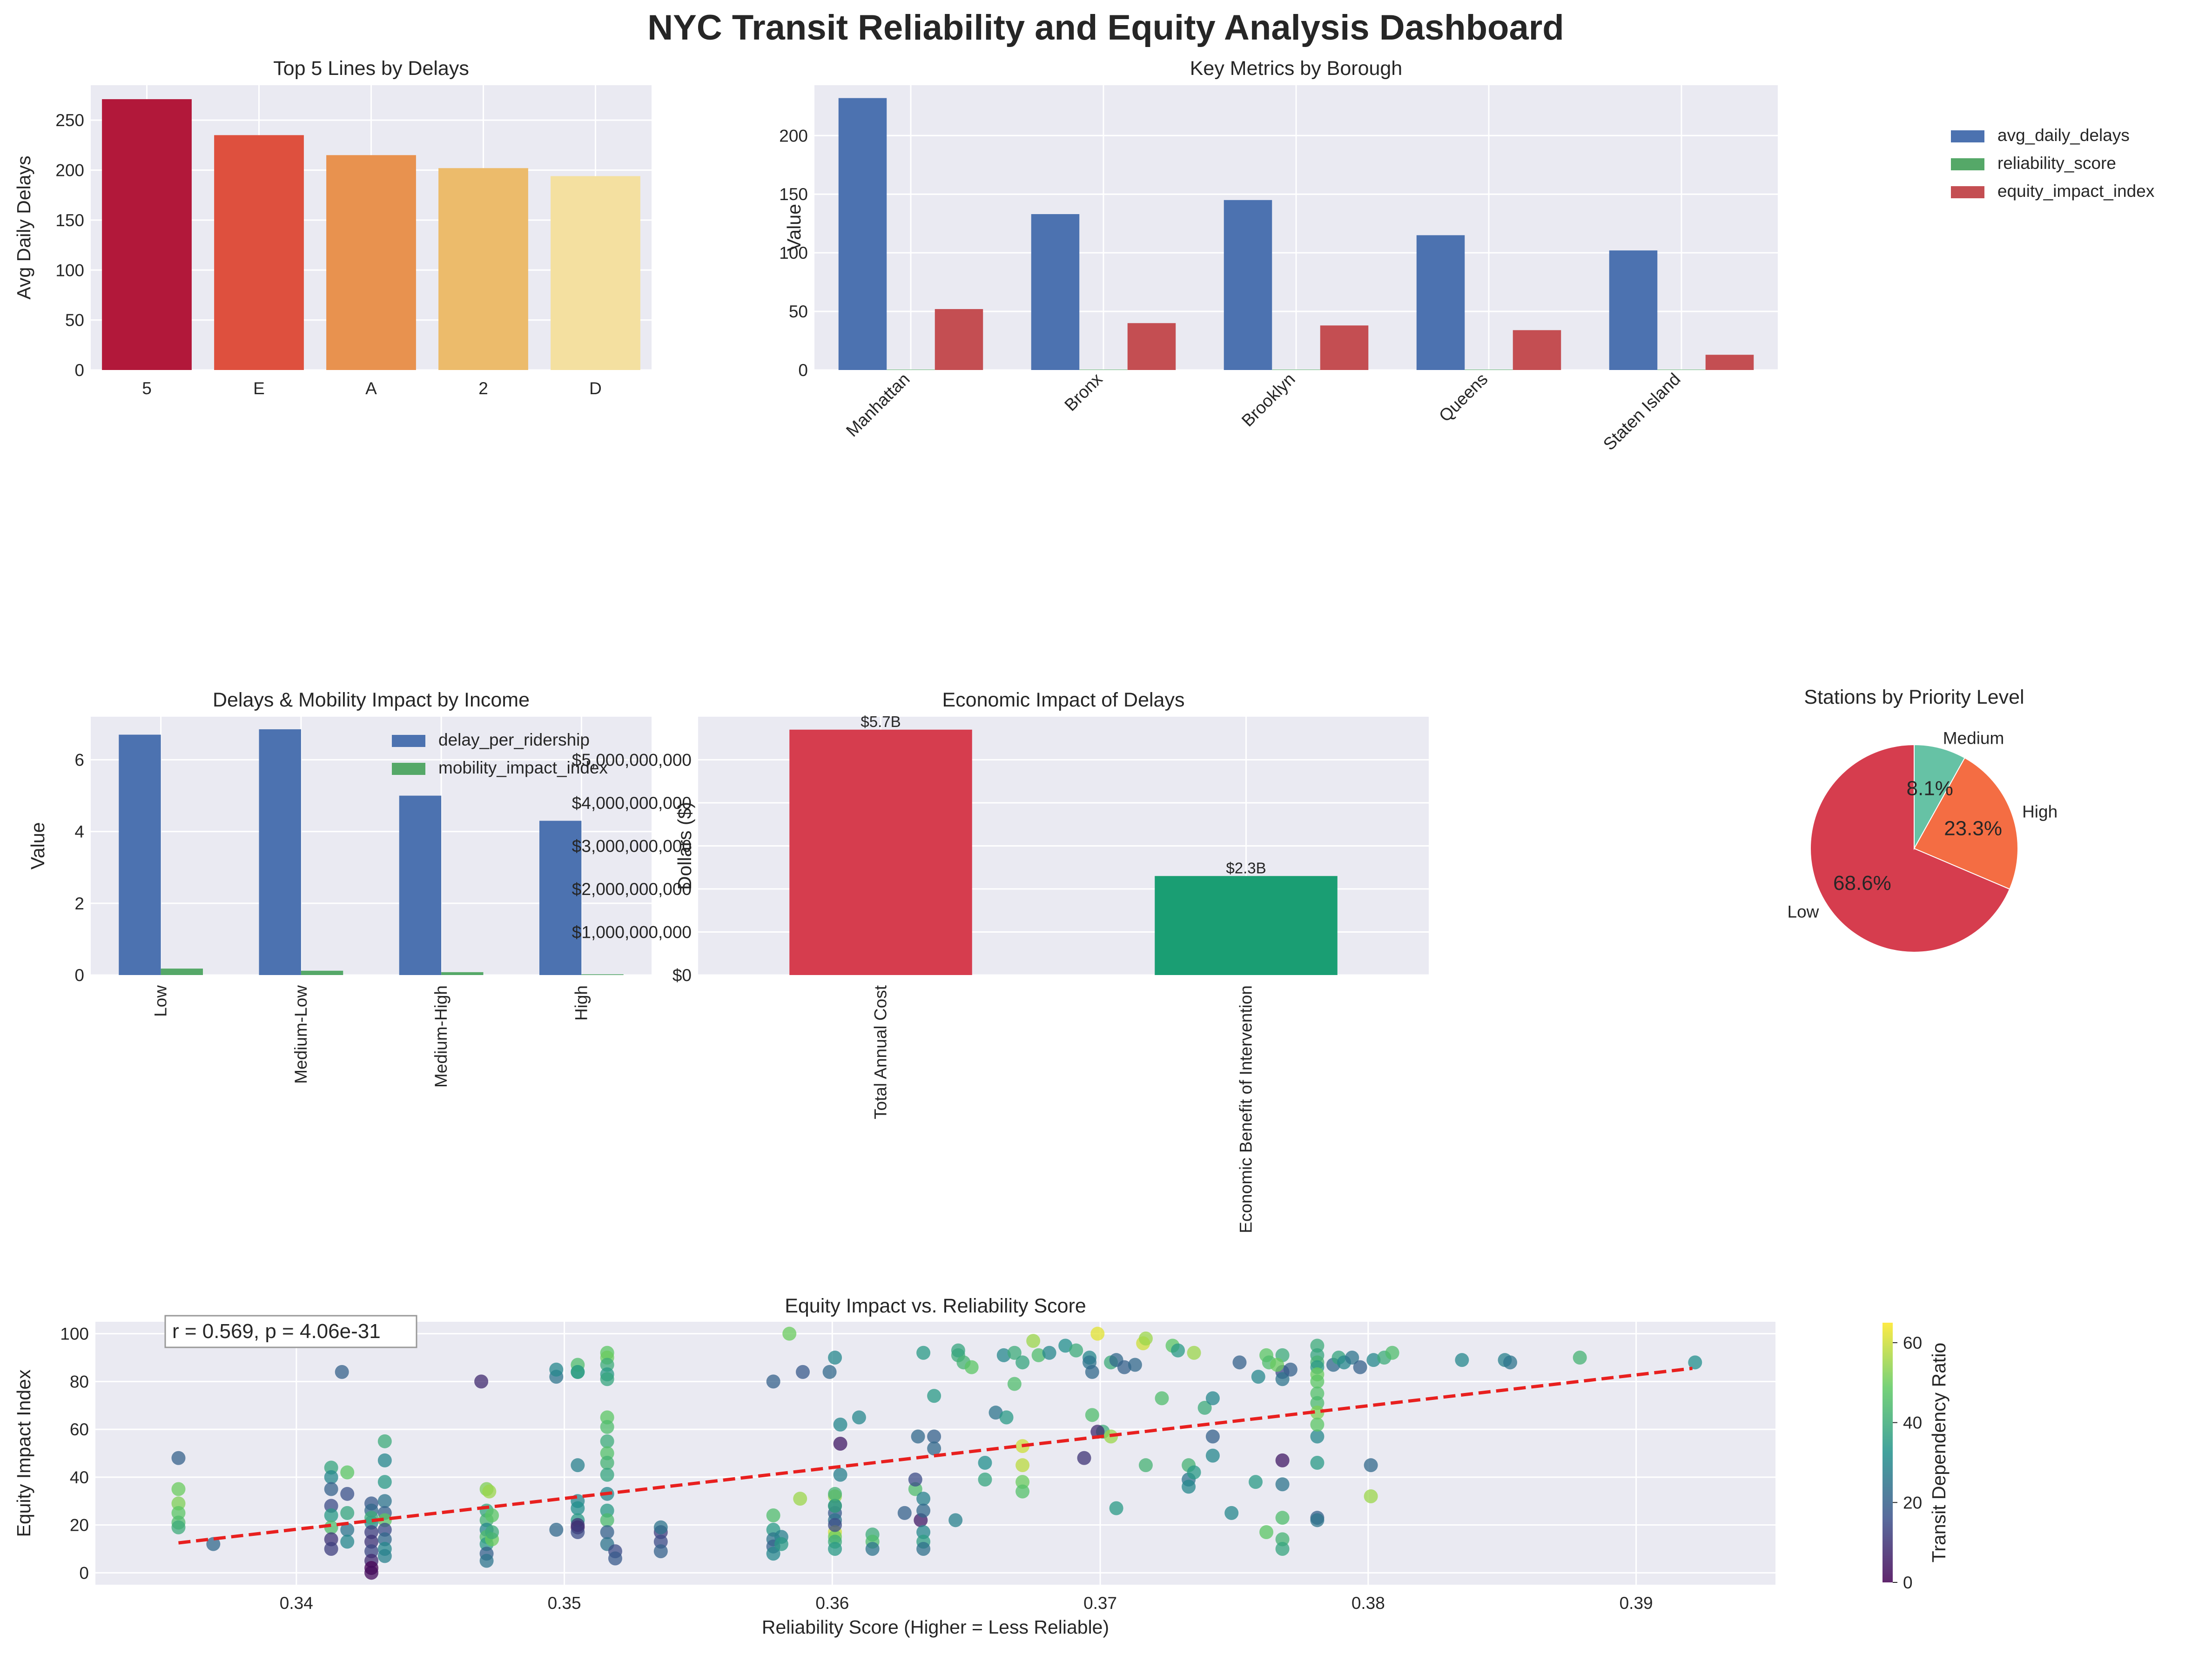  Describe the element at coordinates (2039, 811) in the screenshot. I see `pie-label: High` at that location.